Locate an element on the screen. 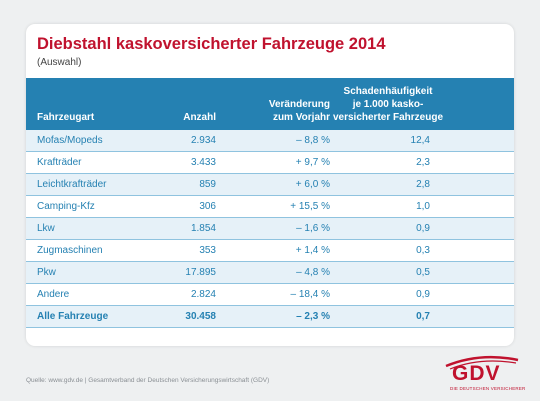 This screenshot has width=540, height=401. table-row: Krafträder 3.433 + 9,7 % 2,3 is located at coordinates (270, 163).